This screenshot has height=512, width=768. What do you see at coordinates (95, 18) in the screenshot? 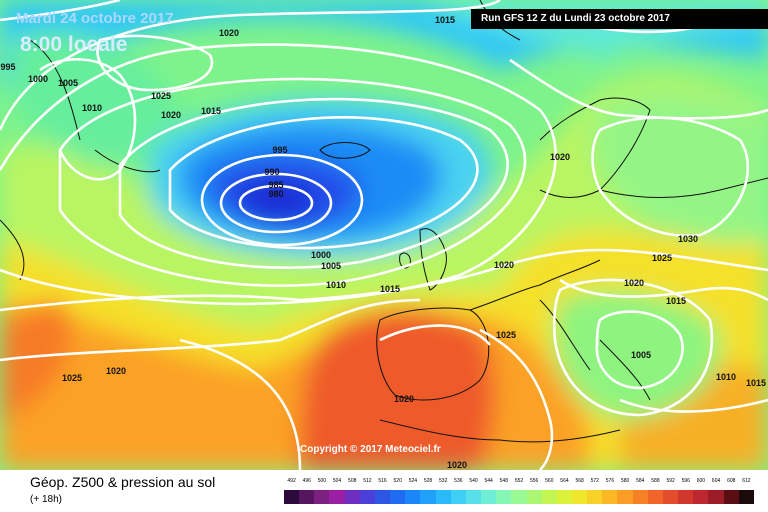
I see `forecast-date: Mardi 24 octobre 2017` at bounding box center [95, 18].